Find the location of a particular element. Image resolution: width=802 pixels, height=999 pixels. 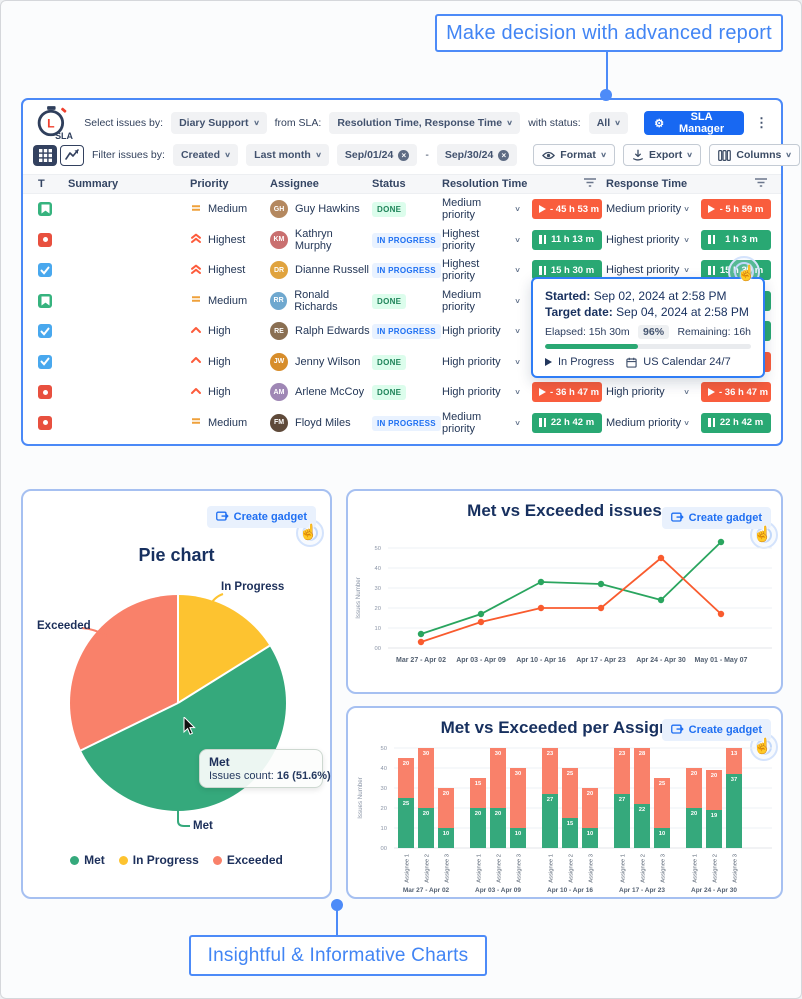

filter-issues-label: Filter issues by: is located at coordinates (128, 155).